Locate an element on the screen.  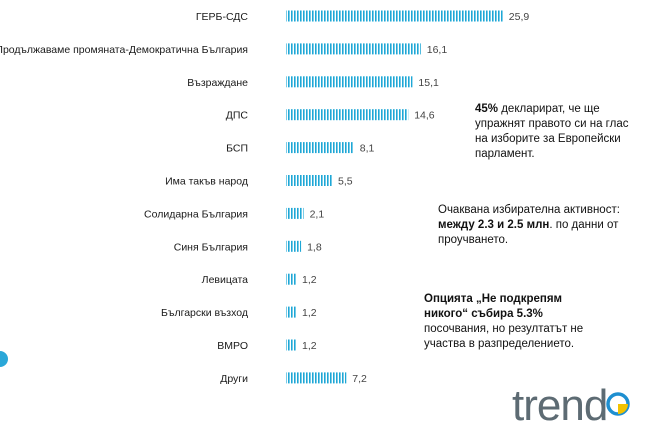
value-label: 14,6 is located at coordinates (424, 116).